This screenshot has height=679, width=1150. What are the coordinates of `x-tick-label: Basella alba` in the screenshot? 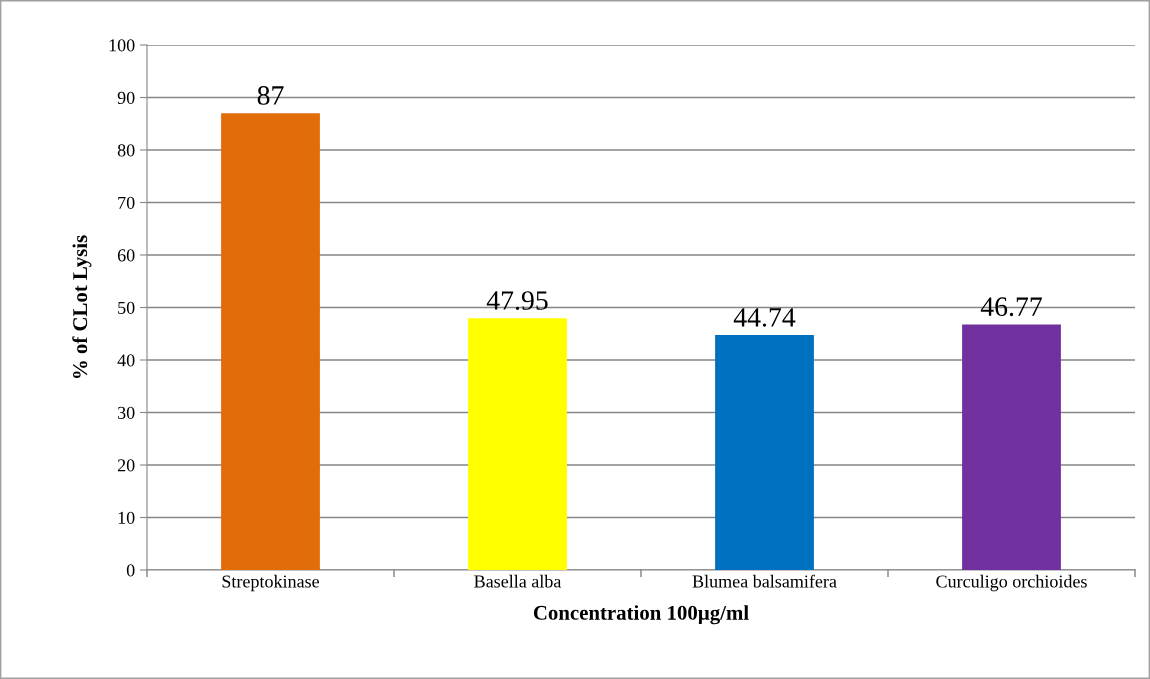 It's located at (518, 581).